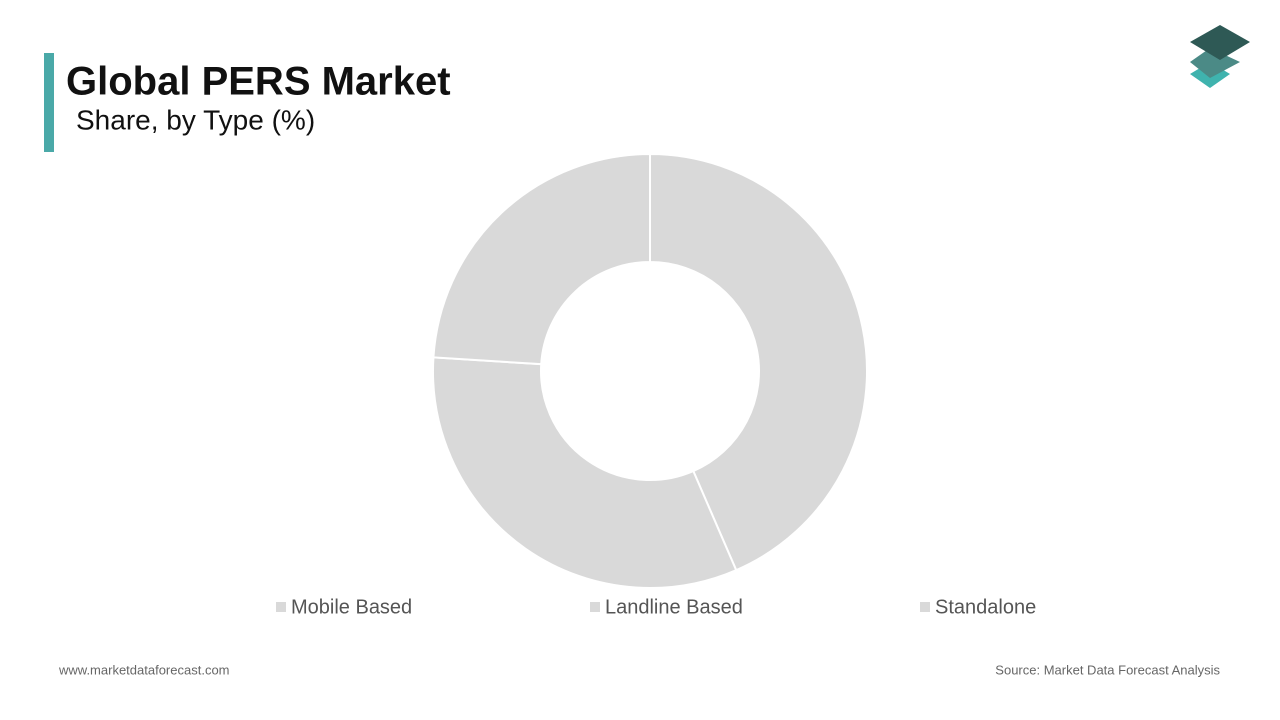 The width and height of the screenshot is (1280, 720). I want to click on chart-title: Global PERS Market, so click(258, 82).